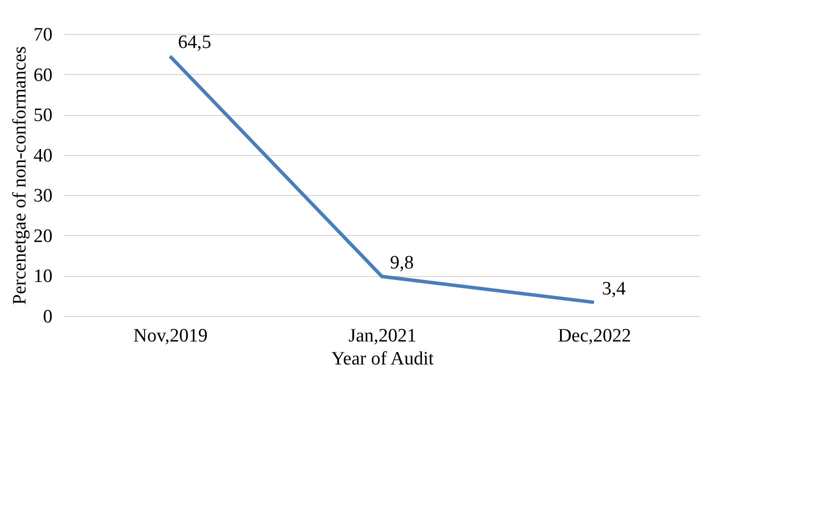 The image size is (813, 507). What do you see at coordinates (43, 196) in the screenshot?
I see `y-tick-label: 30` at bounding box center [43, 196].